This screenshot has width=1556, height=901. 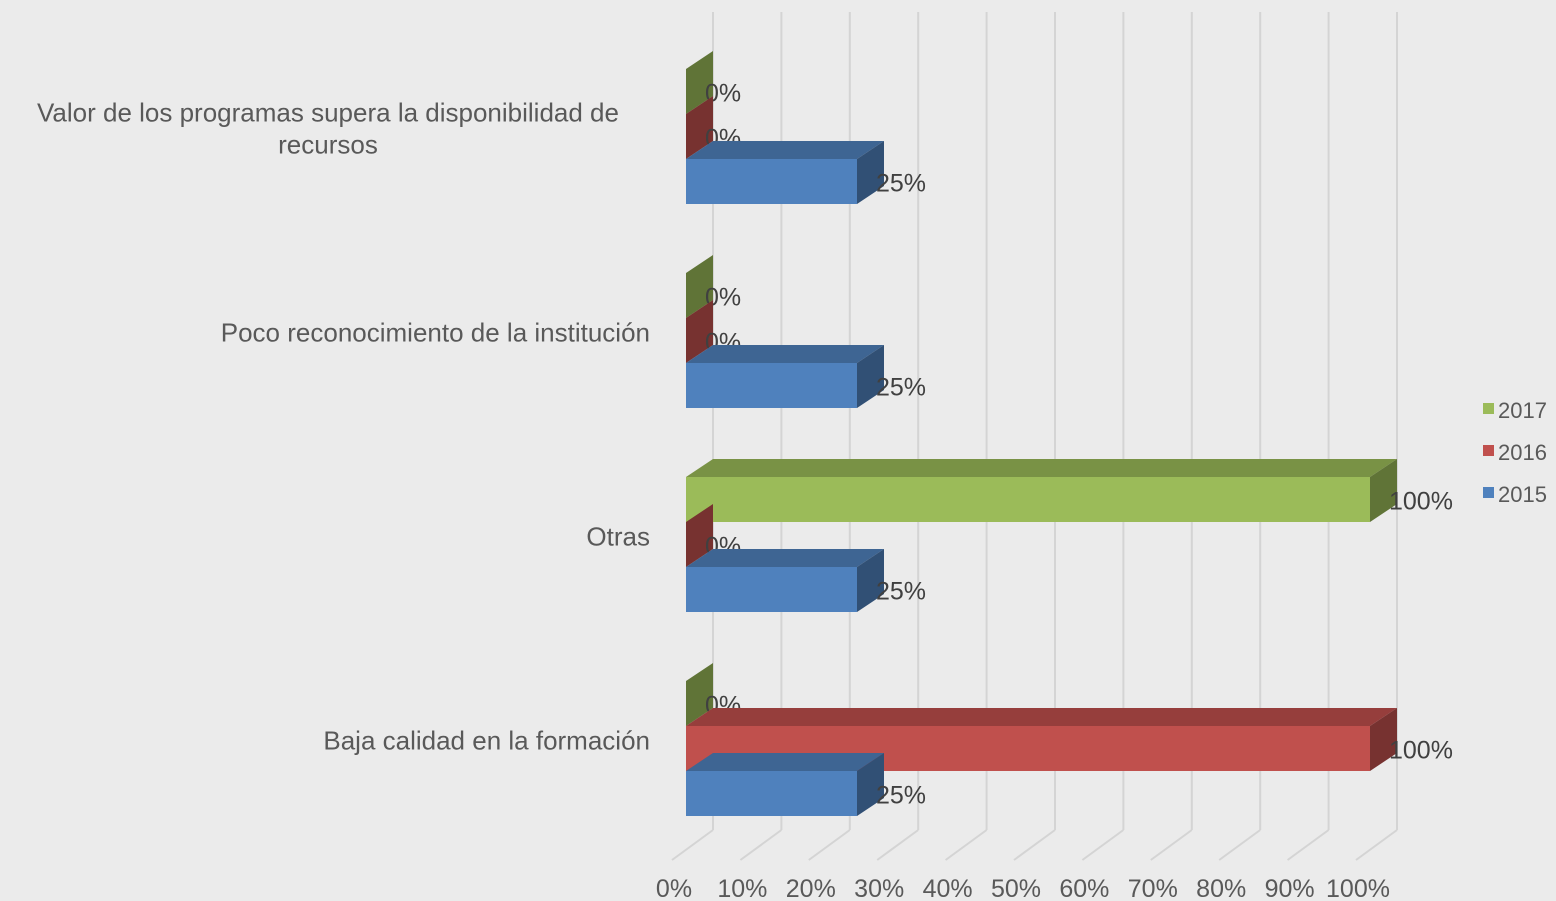 What do you see at coordinates (1522, 452) in the screenshot?
I see `legend-label: 2016` at bounding box center [1522, 452].